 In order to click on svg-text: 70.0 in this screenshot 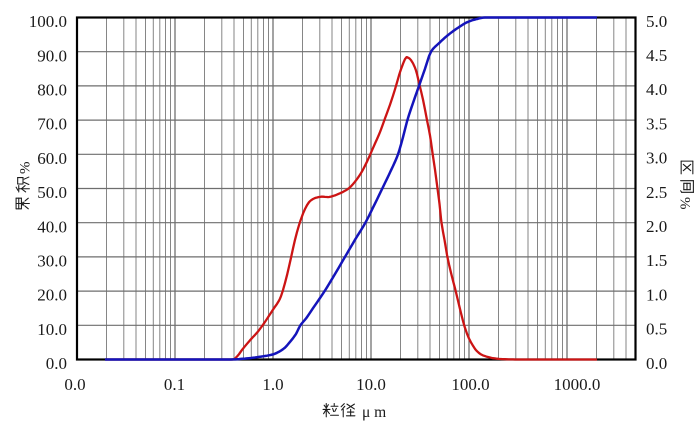, I will do `click(52, 124)`.